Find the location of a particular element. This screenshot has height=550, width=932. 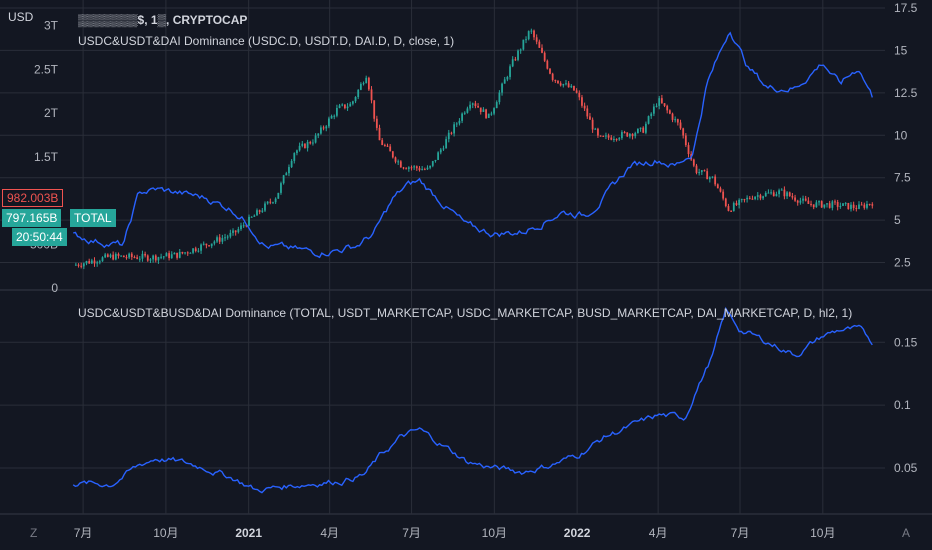

auto-zoom-button: Z is located at coordinates (34, 533).